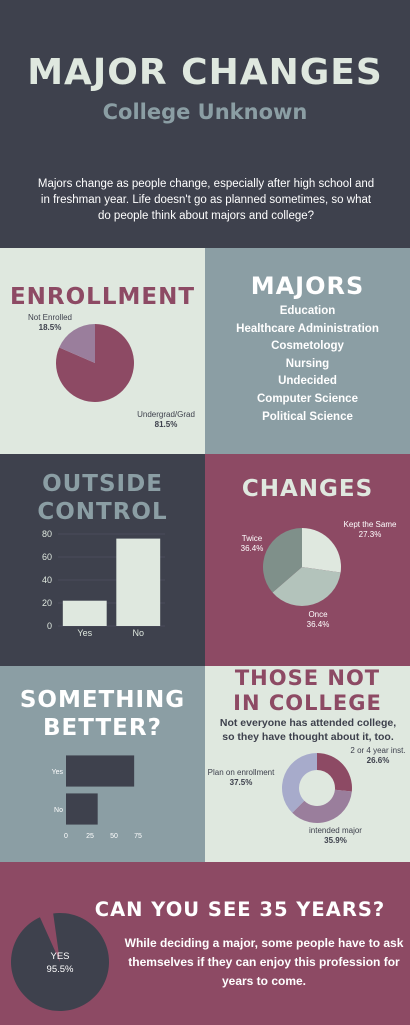  What do you see at coordinates (307, 286) in the screenshot?
I see `majors-heading: MAJORS` at bounding box center [307, 286].